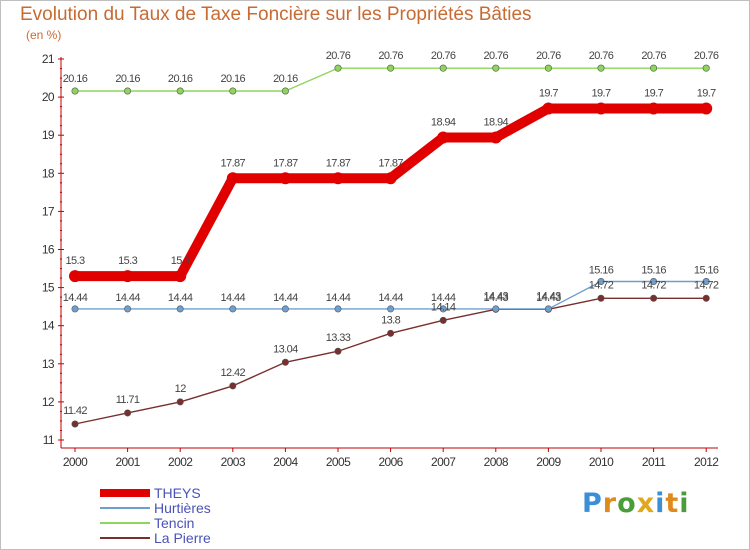  Describe the element at coordinates (127, 462) in the screenshot. I see `x-tick-label: 2001` at that location.